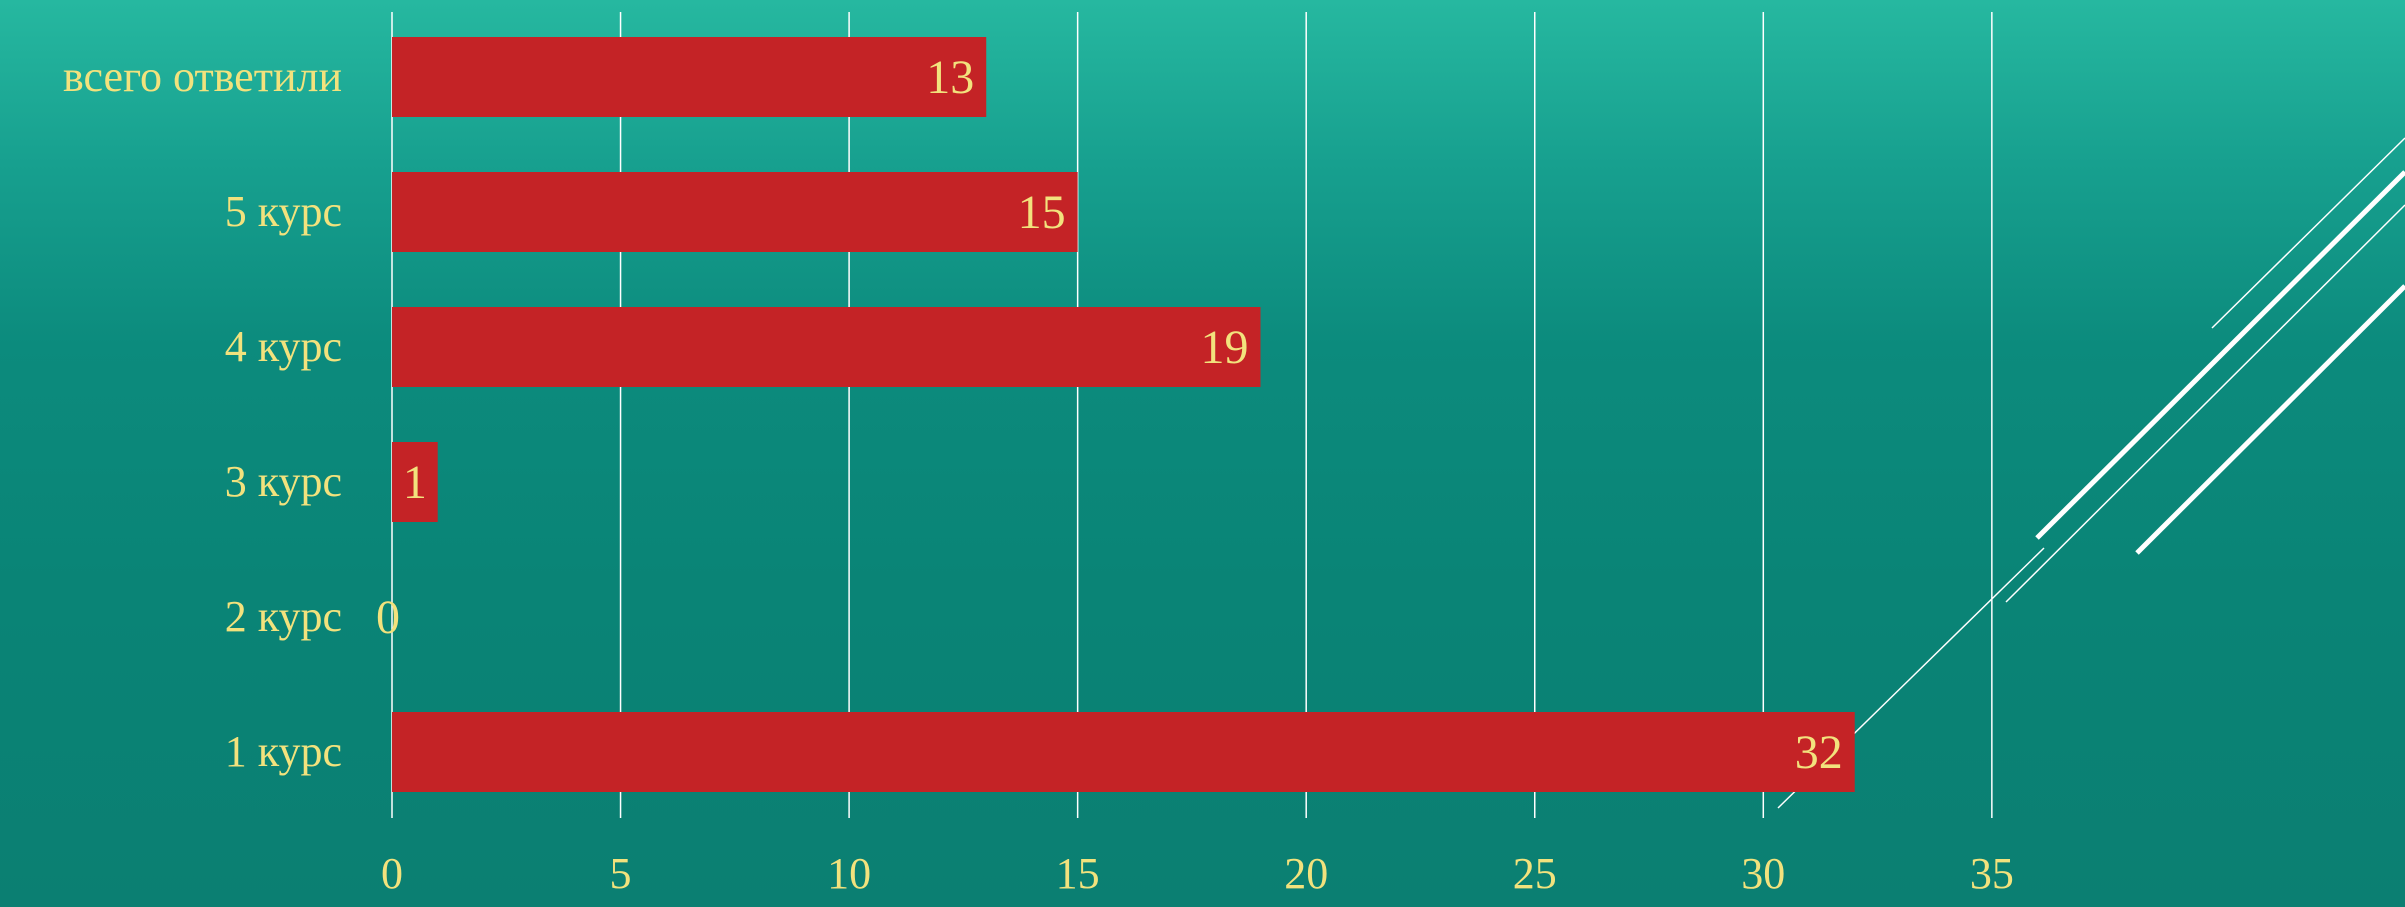 This screenshot has width=2405, height=907. What do you see at coordinates (283, 616) in the screenshot?
I see `category-label-4: 2 курс` at bounding box center [283, 616].